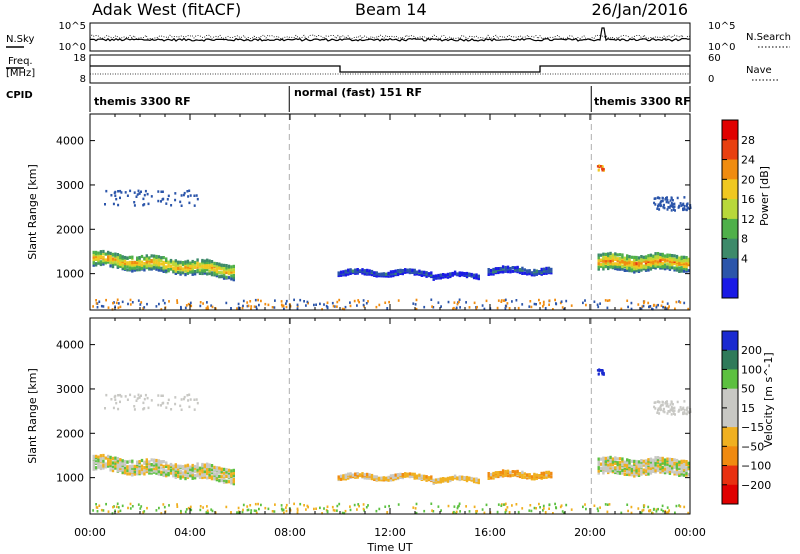  What do you see at coordinates (70, 141) in the screenshot?
I see `y-tick-label: 4000` at bounding box center [70, 141].